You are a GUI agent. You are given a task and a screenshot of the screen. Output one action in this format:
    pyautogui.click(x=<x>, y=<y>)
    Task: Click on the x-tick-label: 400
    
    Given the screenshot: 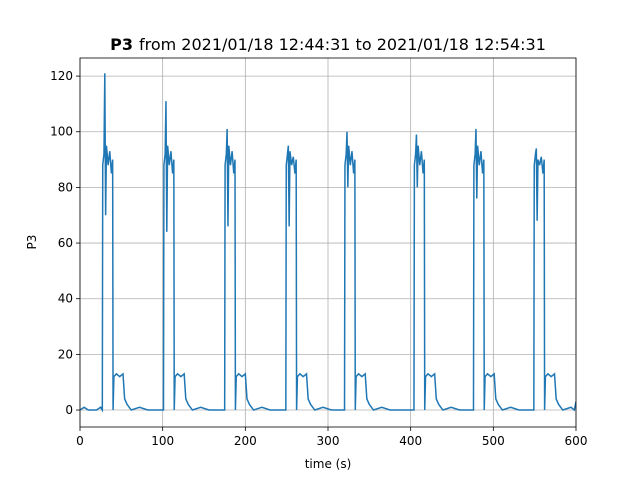 What is the action you would take?
    pyautogui.click(x=410, y=441)
    